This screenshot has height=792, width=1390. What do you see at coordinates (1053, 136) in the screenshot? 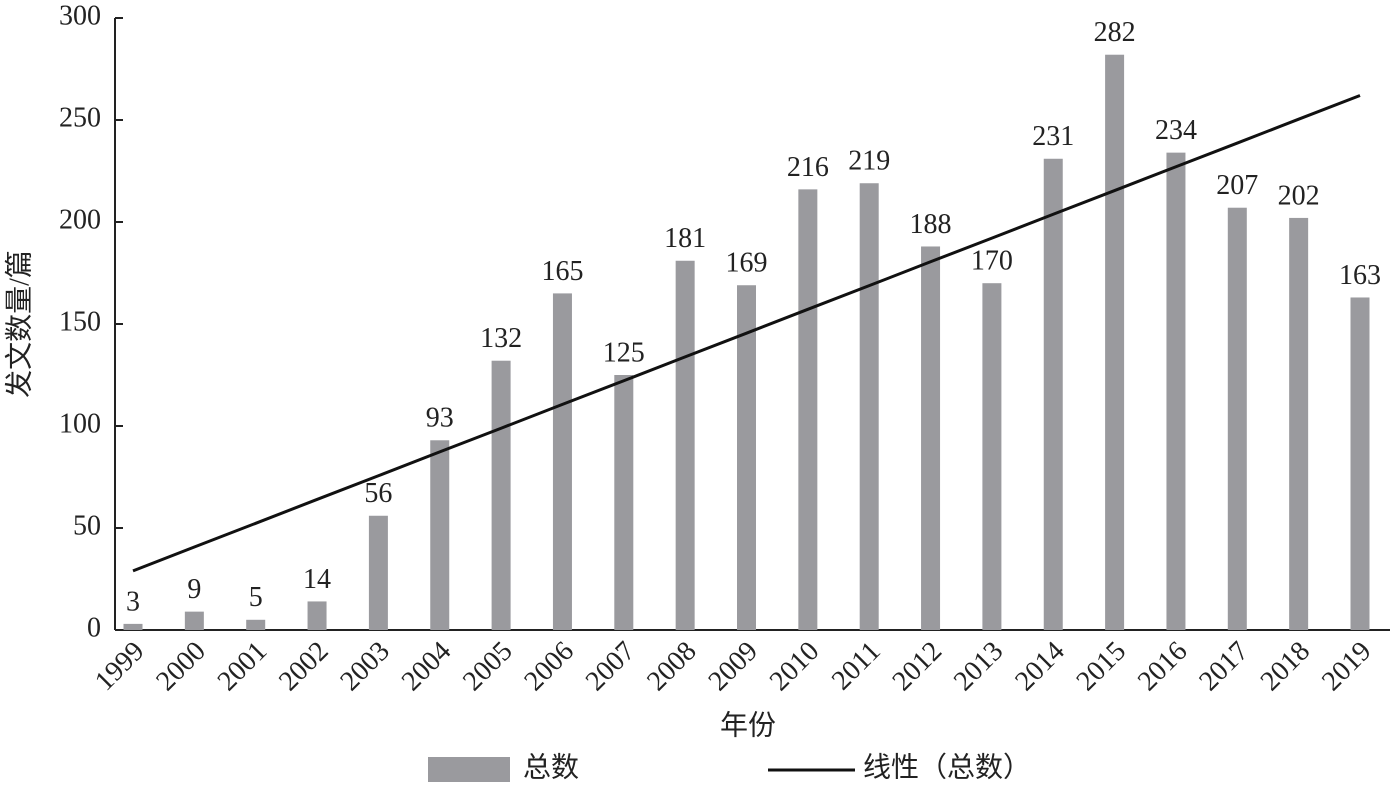
I see `value-label: 231` at bounding box center [1053, 136].